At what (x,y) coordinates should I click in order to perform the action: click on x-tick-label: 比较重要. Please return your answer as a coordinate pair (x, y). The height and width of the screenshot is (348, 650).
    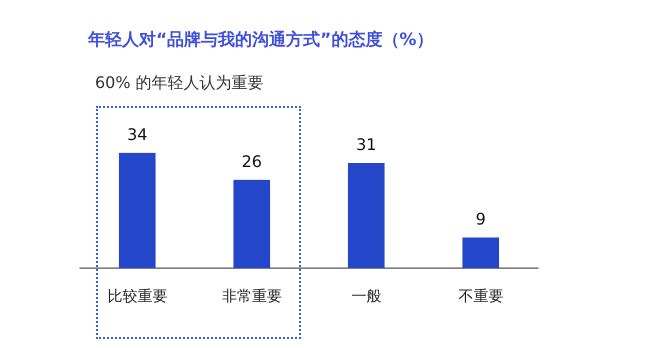
    Looking at the image, I should click on (137, 295).